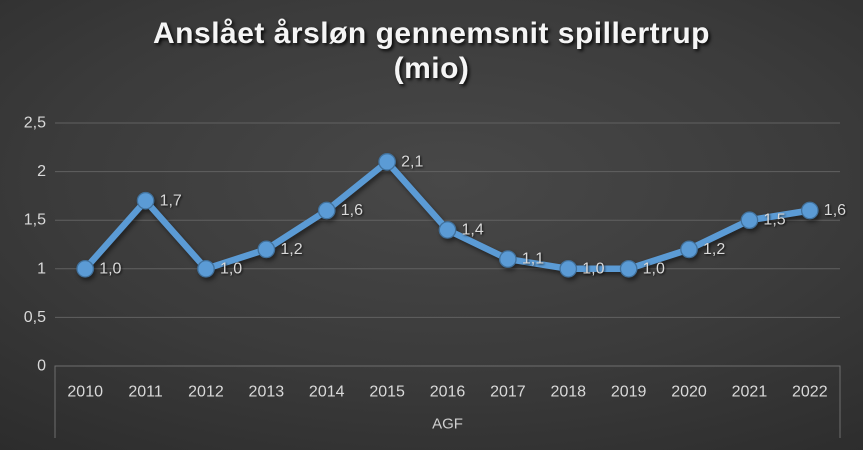  What do you see at coordinates (41, 268) in the screenshot?
I see `y-axis-tick-label: 1` at bounding box center [41, 268].